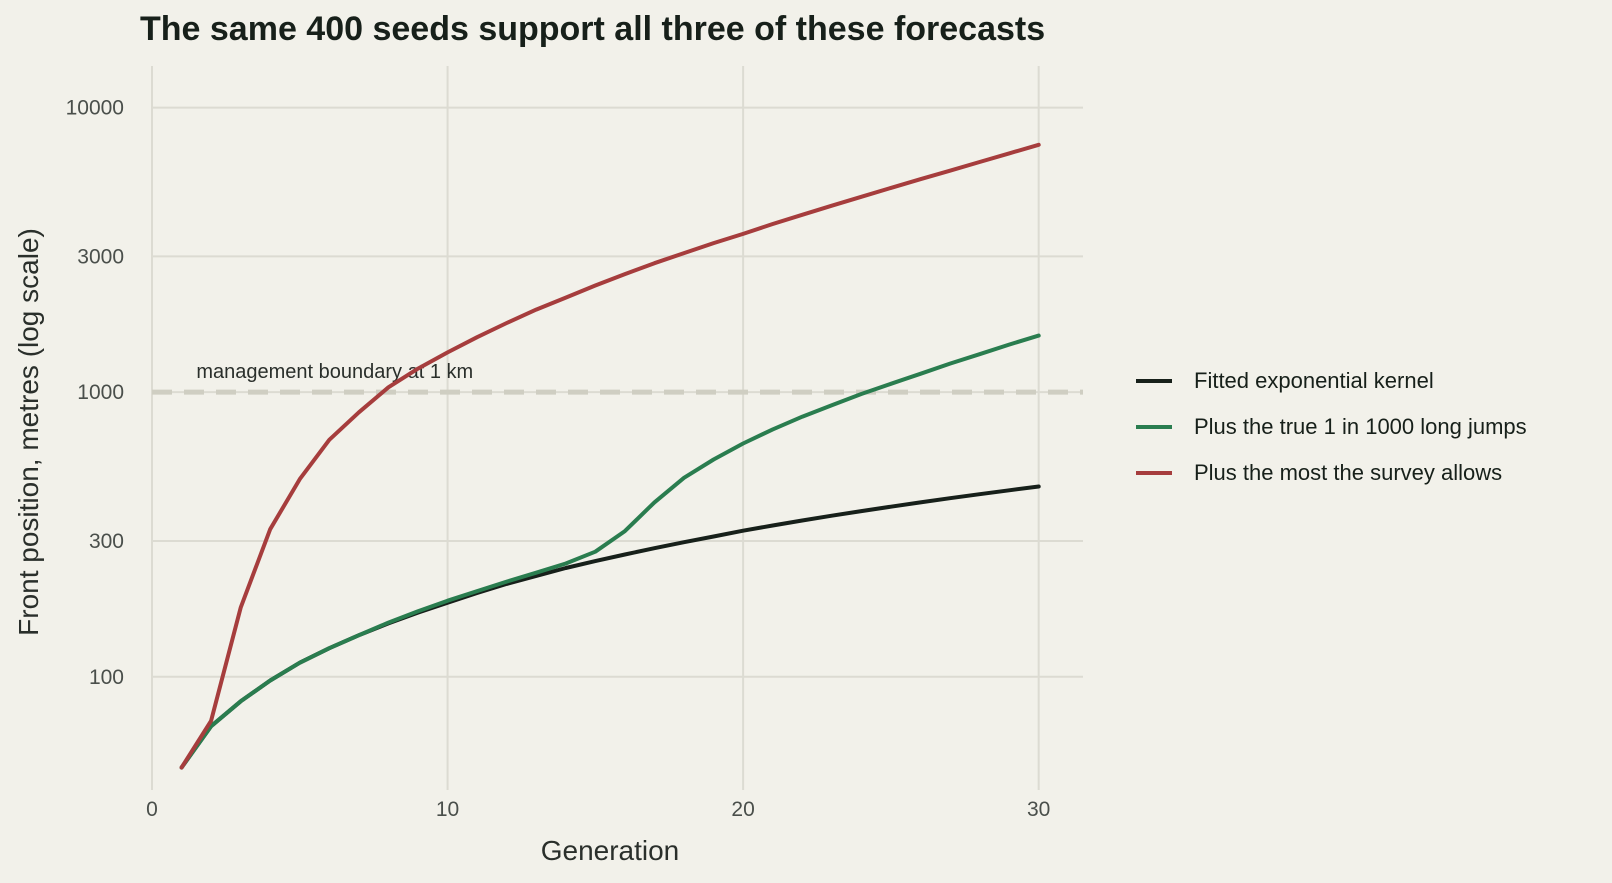  What do you see at coordinates (1314, 380) in the screenshot?
I see `legend-label-0: Fitted exponential kernel` at bounding box center [1314, 380].